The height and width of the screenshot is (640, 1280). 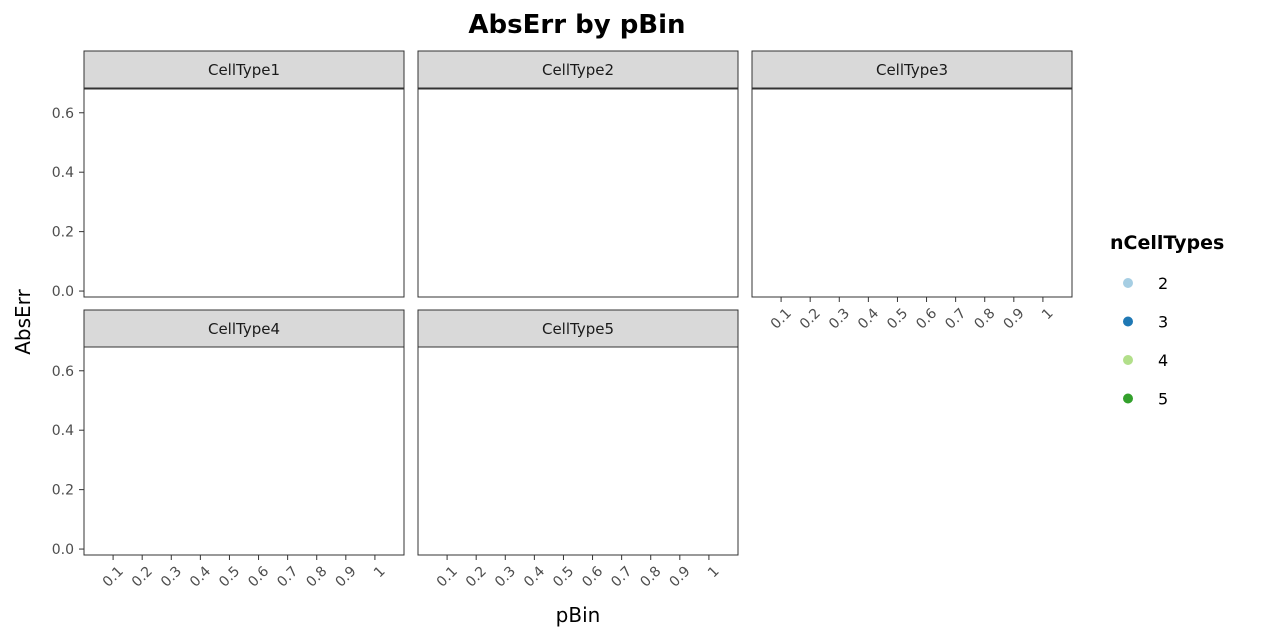 I want to click on facet-strip-label: CellType3, so click(x=912, y=70).